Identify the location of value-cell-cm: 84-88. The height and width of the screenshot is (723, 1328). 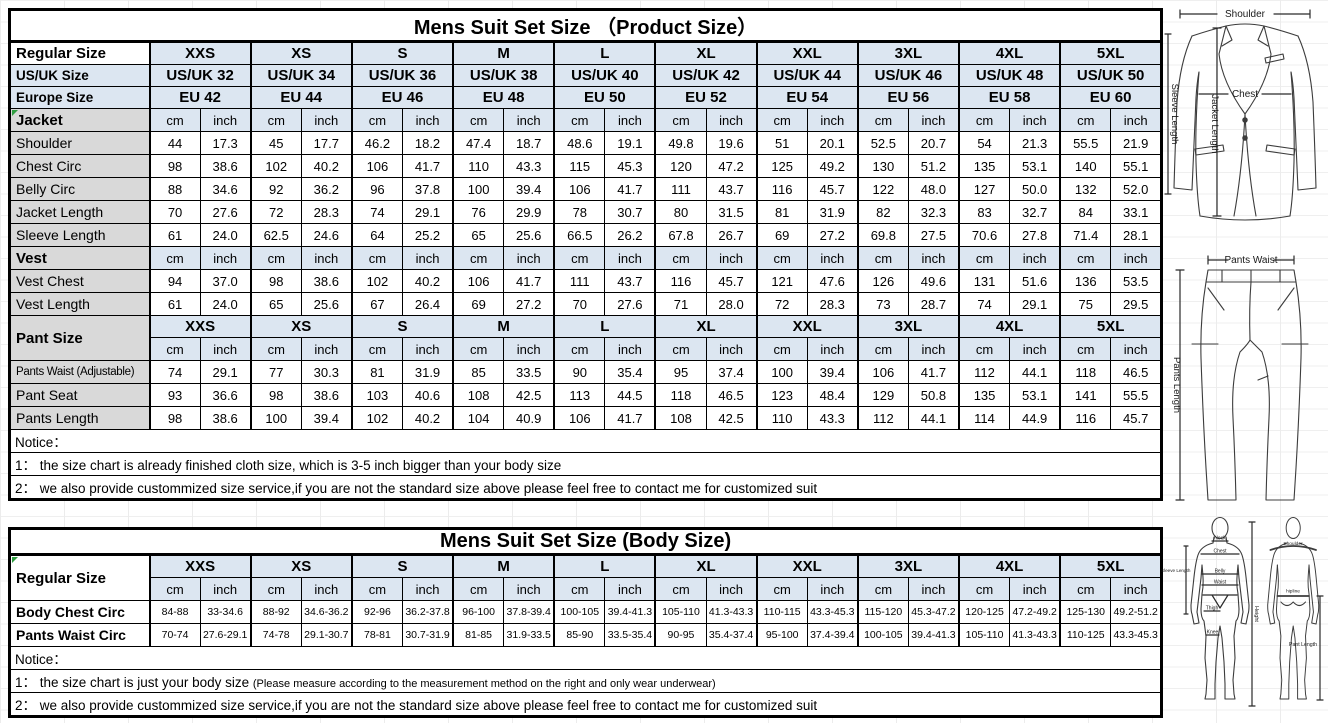
(174, 612).